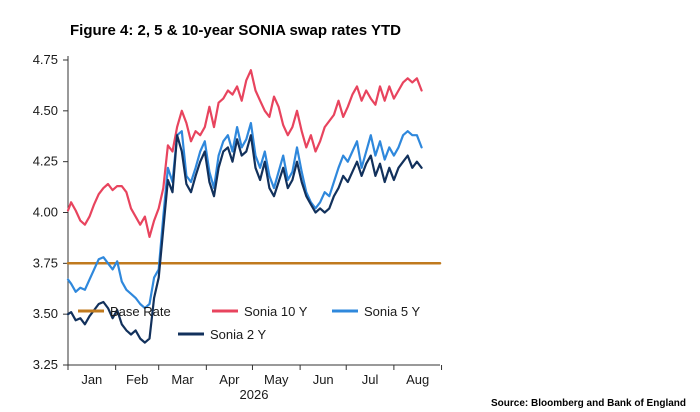 Image resolution: width=700 pixels, height=412 pixels. I want to click on x-tick-label: May, so click(276, 379).